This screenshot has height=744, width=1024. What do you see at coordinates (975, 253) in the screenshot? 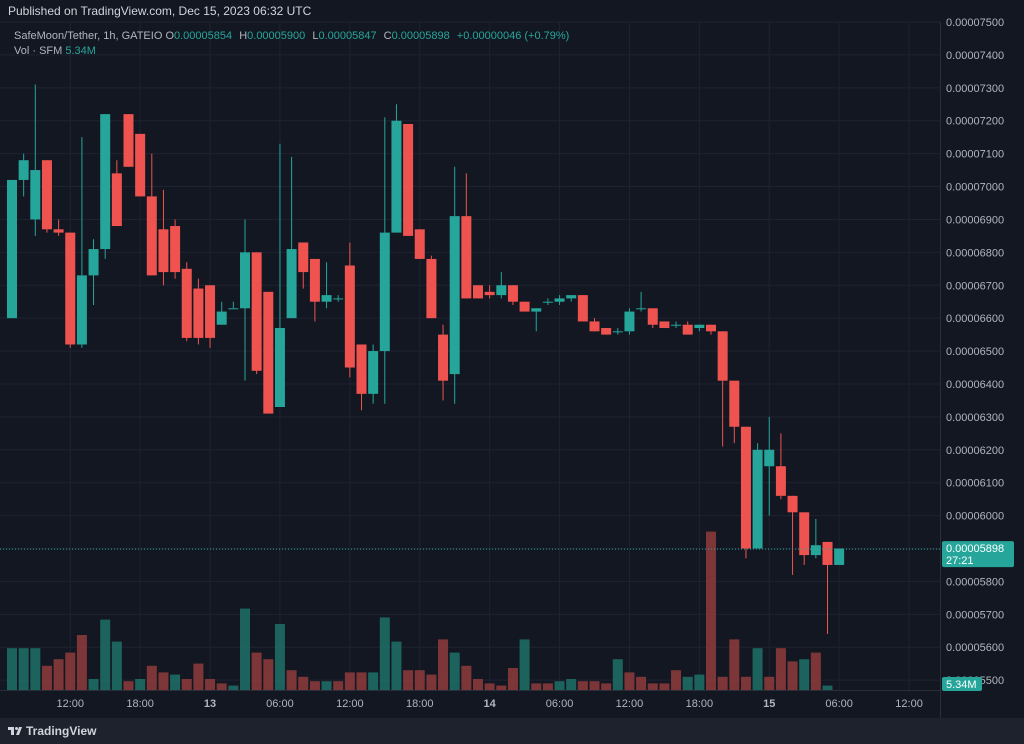
I see `price-tick-label: 0.00006800` at bounding box center [975, 253].